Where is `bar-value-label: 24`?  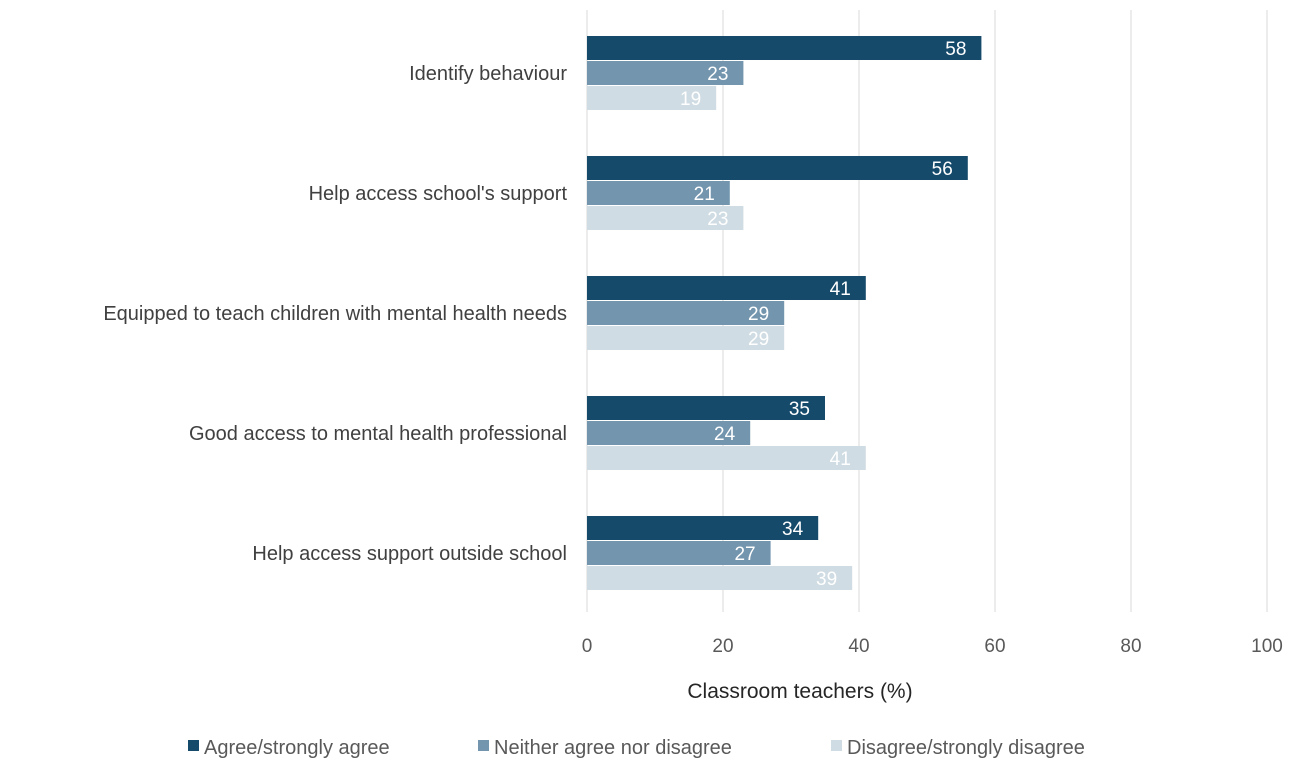
bar-value-label: 24 is located at coordinates (725, 434).